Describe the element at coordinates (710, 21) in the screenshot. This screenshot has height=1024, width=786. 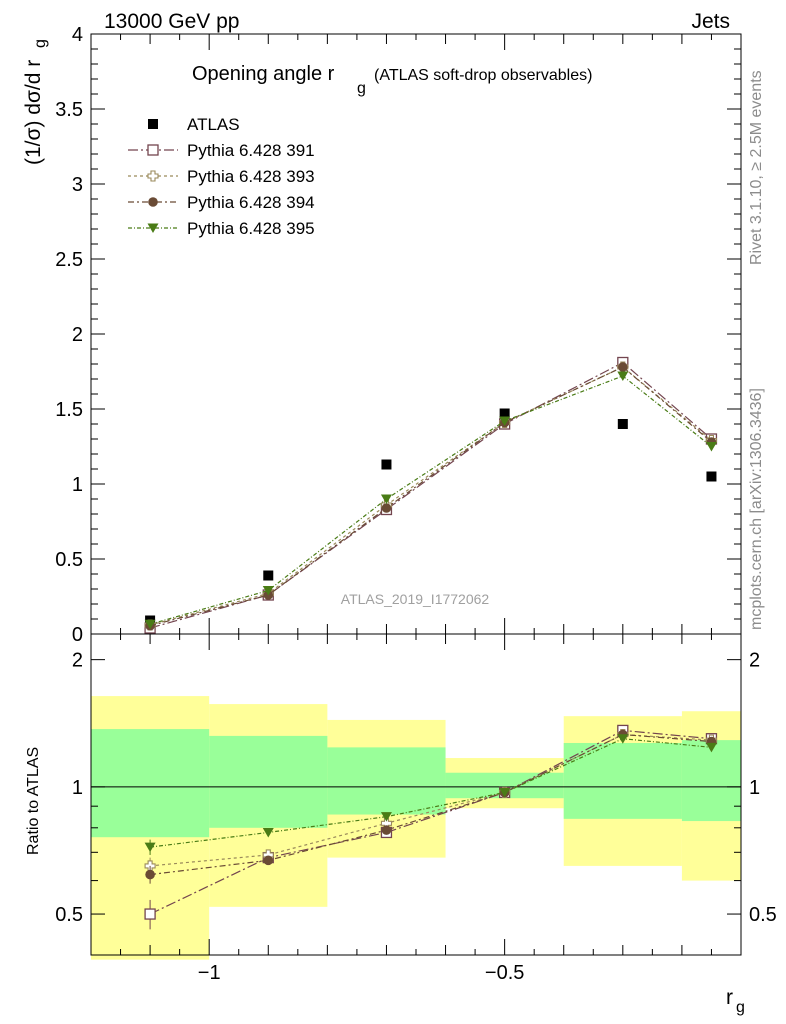
I see `process-label: Jets` at that location.